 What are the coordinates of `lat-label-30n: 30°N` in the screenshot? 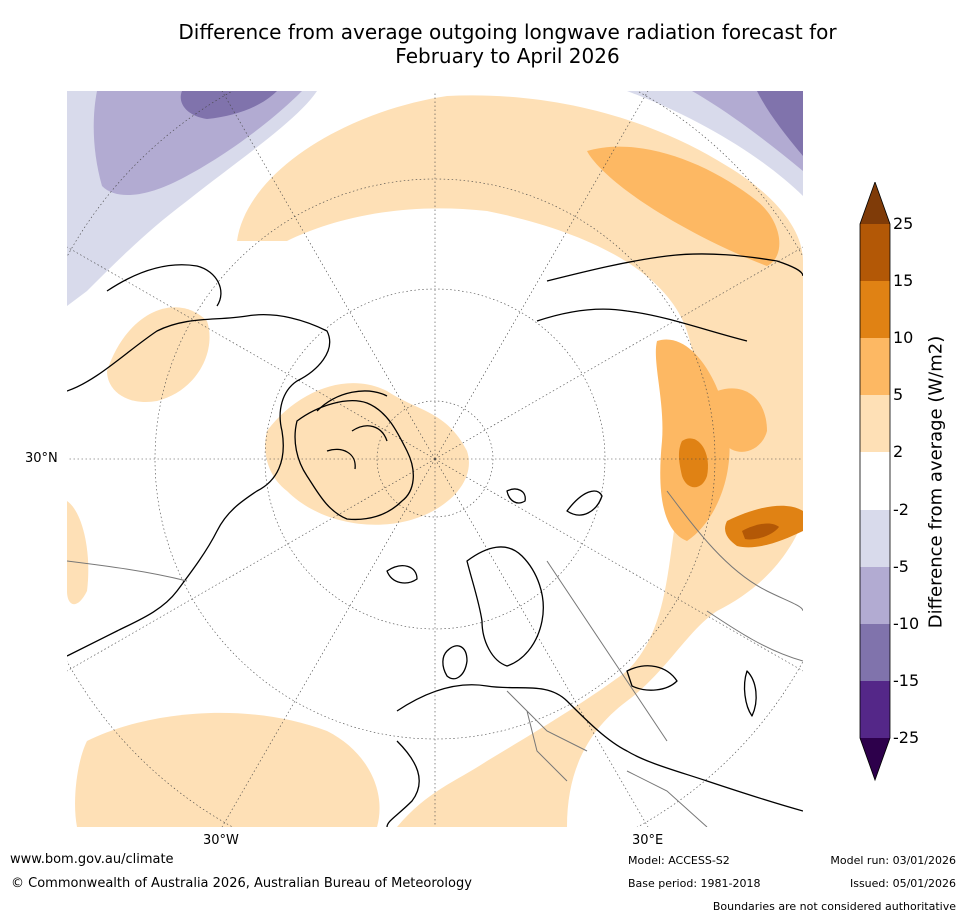 It's located at (41, 458).